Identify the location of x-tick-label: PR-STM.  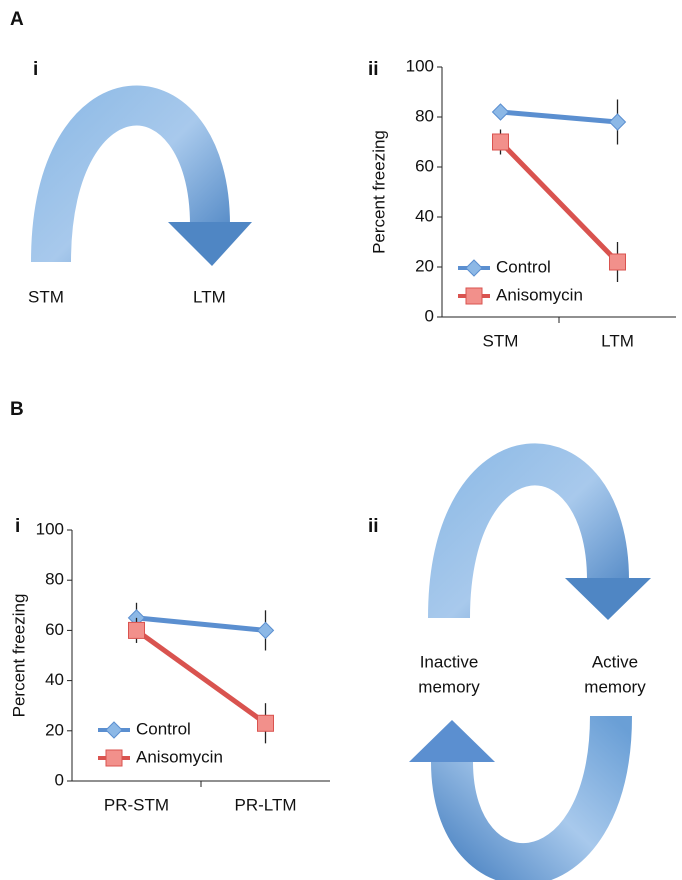
(136, 804).